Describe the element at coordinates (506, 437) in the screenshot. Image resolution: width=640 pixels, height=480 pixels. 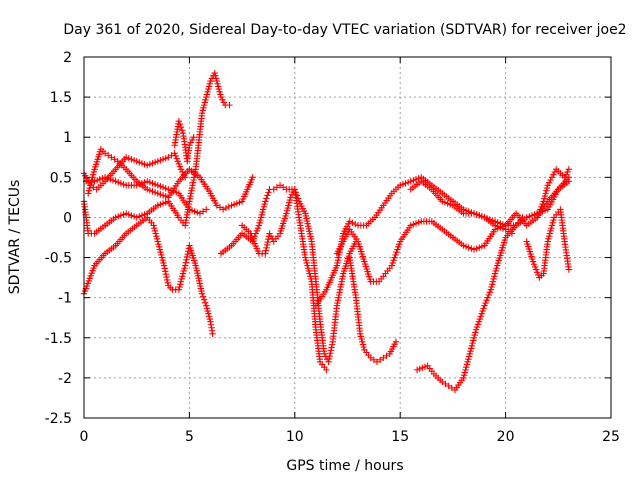
I see `x-tick-label: 20` at that location.